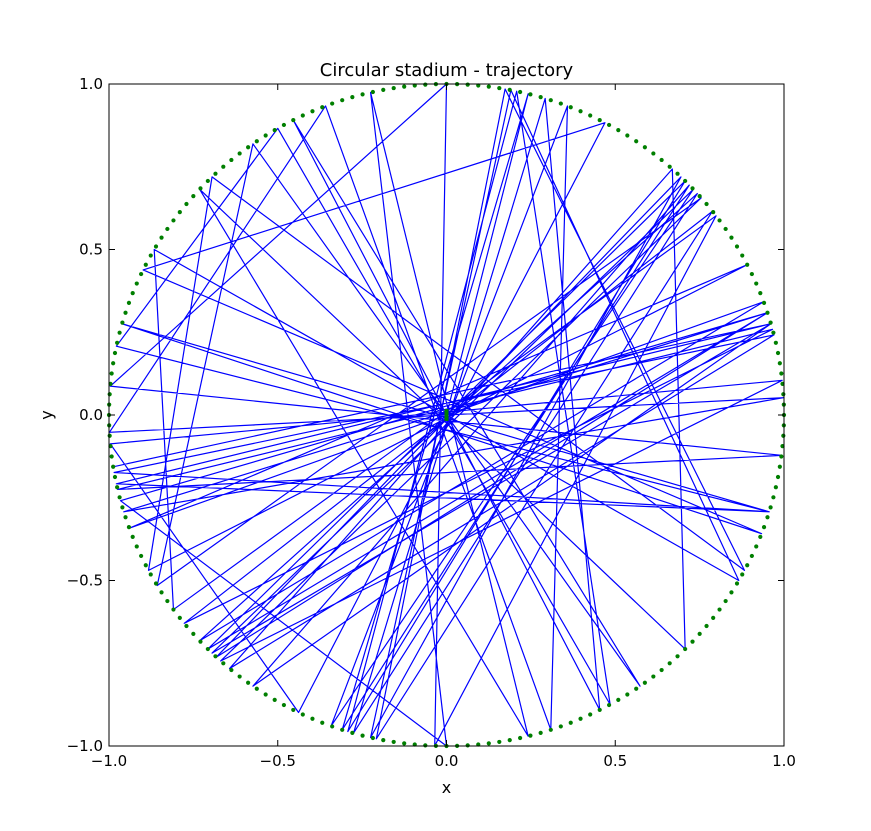  I want to click on y-axis-label: y, so click(46, 414).